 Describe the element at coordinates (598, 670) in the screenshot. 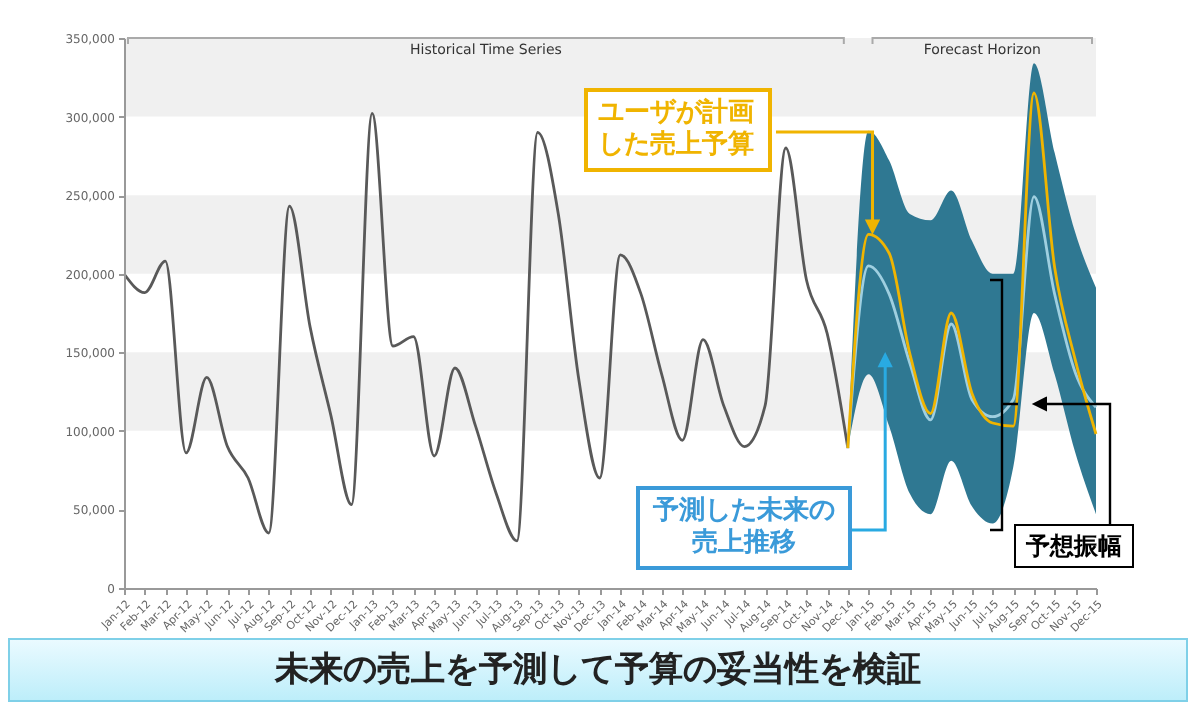

I see `text: 未来の売上を予測して予算の妥当性を検証` at that location.